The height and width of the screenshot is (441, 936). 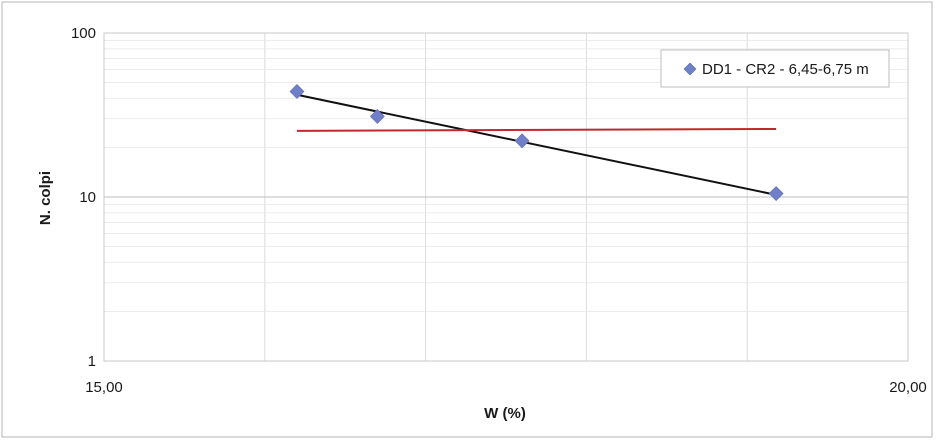 What do you see at coordinates (536, 129) in the screenshot?
I see `reference-line` at bounding box center [536, 129].